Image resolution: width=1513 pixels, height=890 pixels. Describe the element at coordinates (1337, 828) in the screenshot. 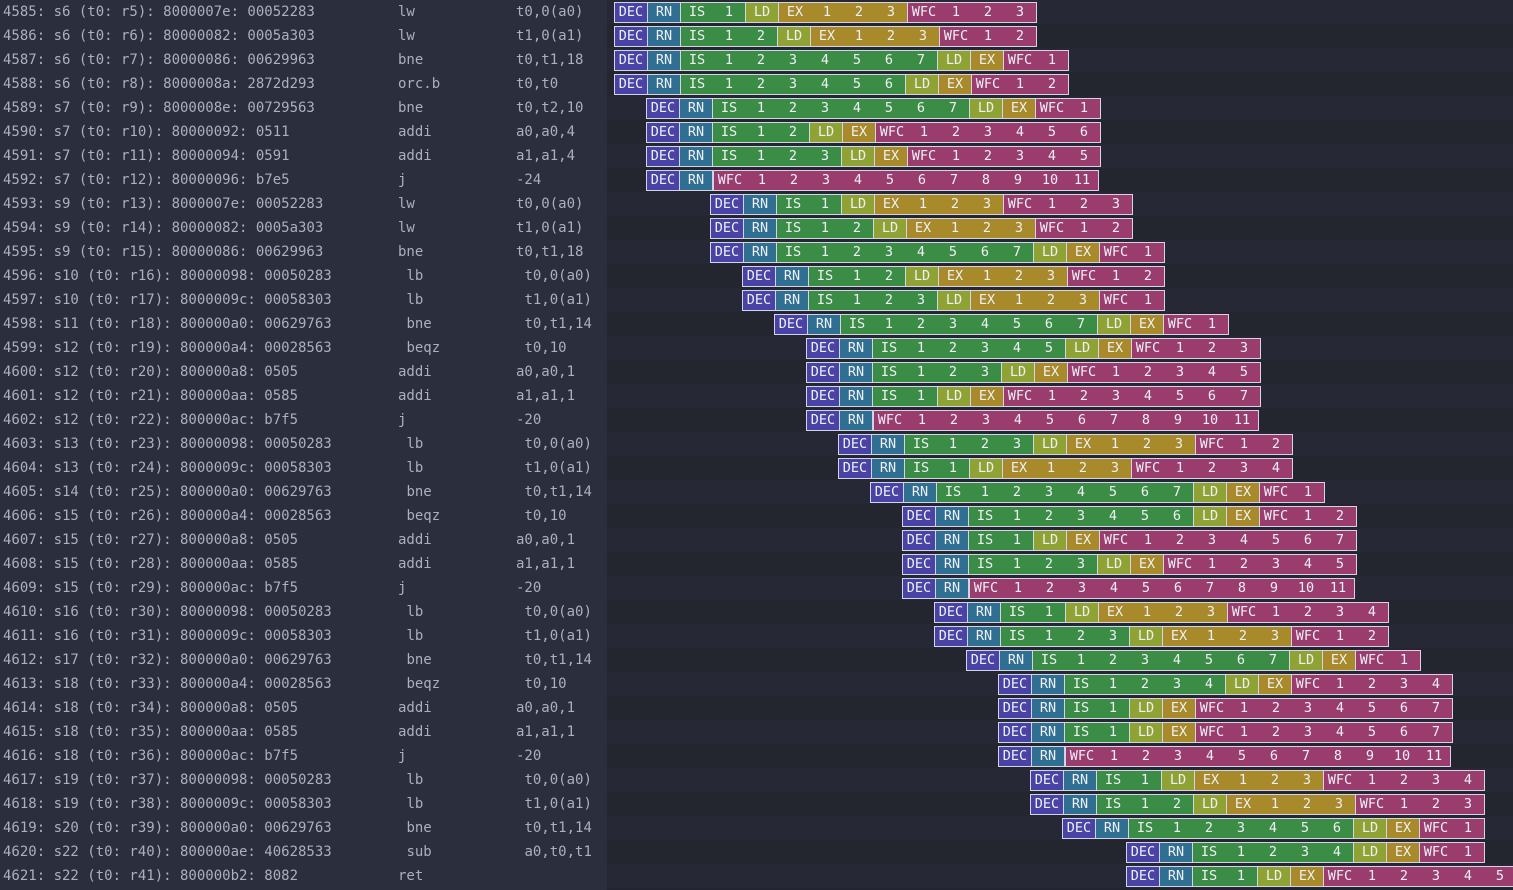

I see `stage-is-cycle: 6` at that location.